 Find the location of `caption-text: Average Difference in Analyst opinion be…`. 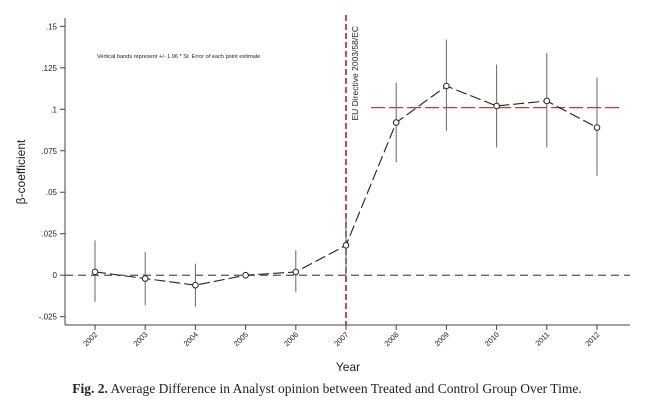

caption-text: Average Difference in Analyst opinion be… is located at coordinates (346, 388).